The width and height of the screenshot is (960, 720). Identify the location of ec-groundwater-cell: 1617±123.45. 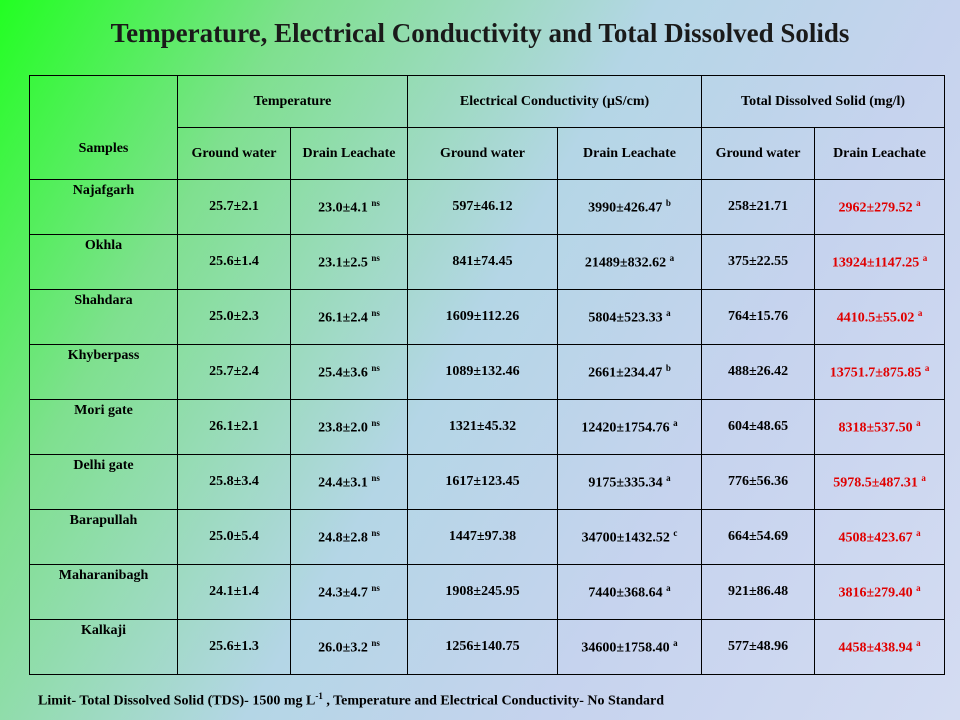
(483, 482).